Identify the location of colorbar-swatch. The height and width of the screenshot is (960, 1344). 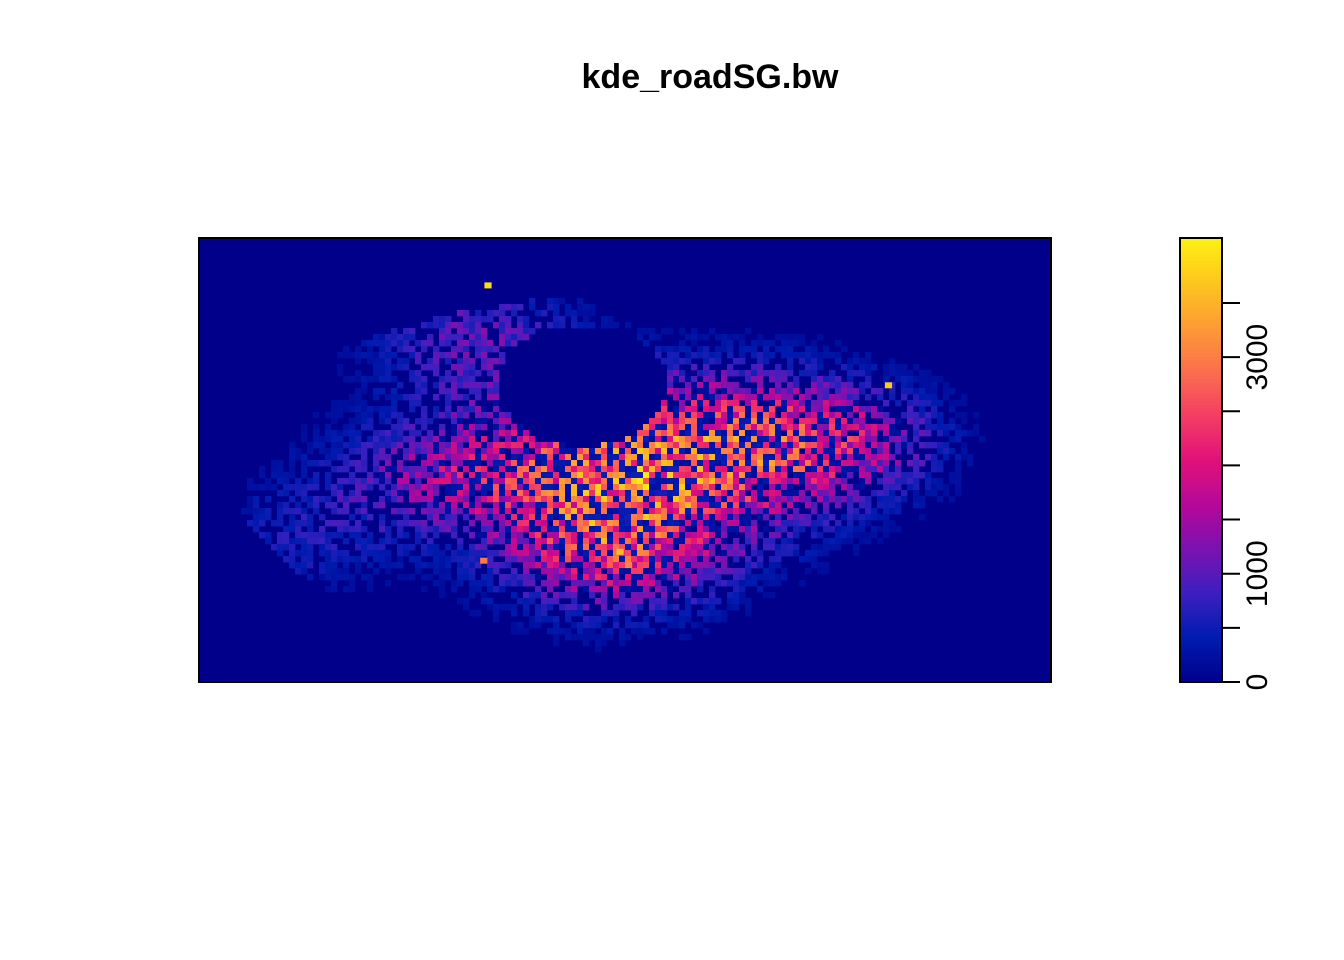
(1201, 528).